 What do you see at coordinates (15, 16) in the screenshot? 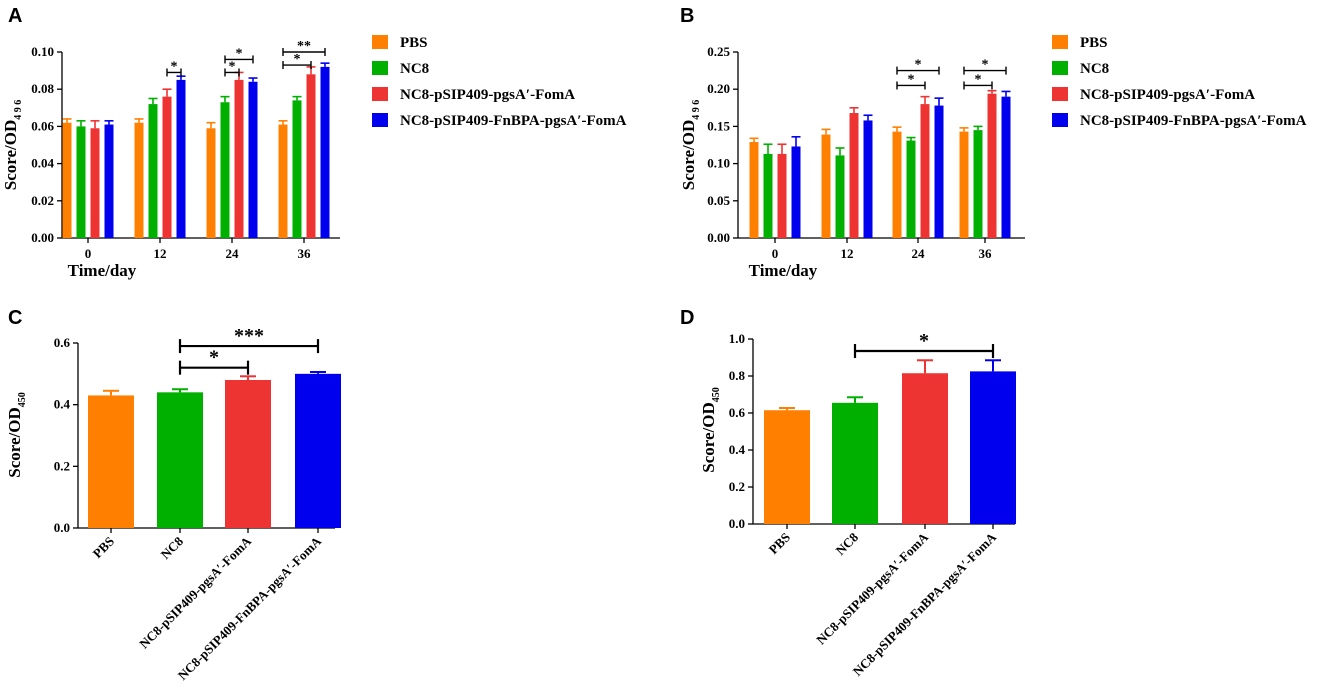
I see `panel-label: A` at bounding box center [15, 16].